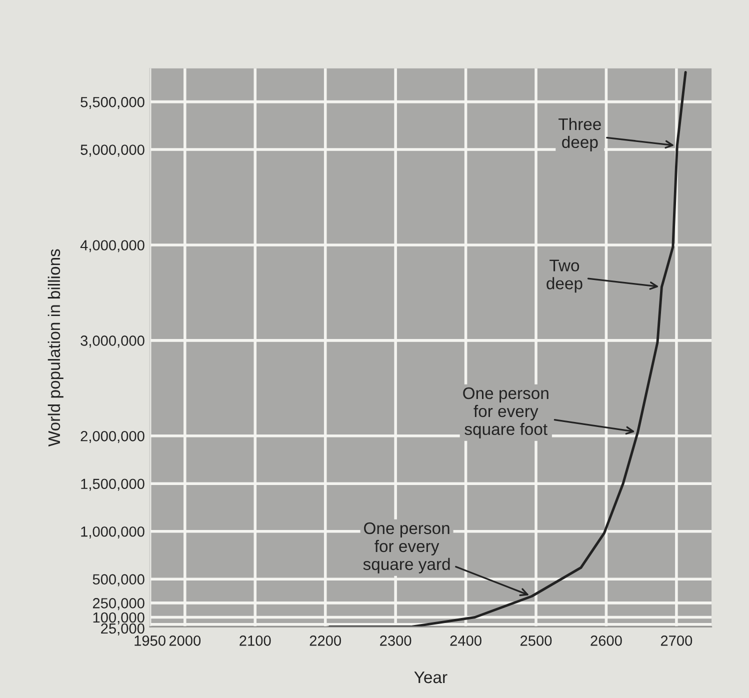 The height and width of the screenshot is (698, 749). I want to click on y-tick-label: 1,000,000, so click(112, 532).